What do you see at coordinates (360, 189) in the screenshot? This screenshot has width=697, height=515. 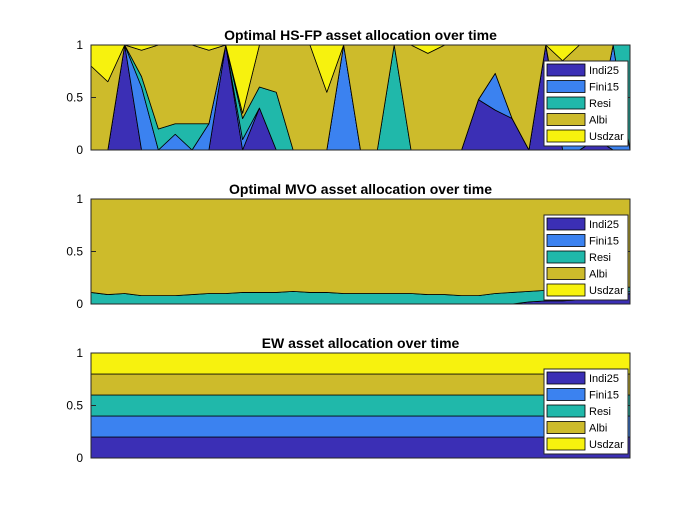 I see `chart-title: Optimal MVO asset allocation over time` at bounding box center [360, 189].